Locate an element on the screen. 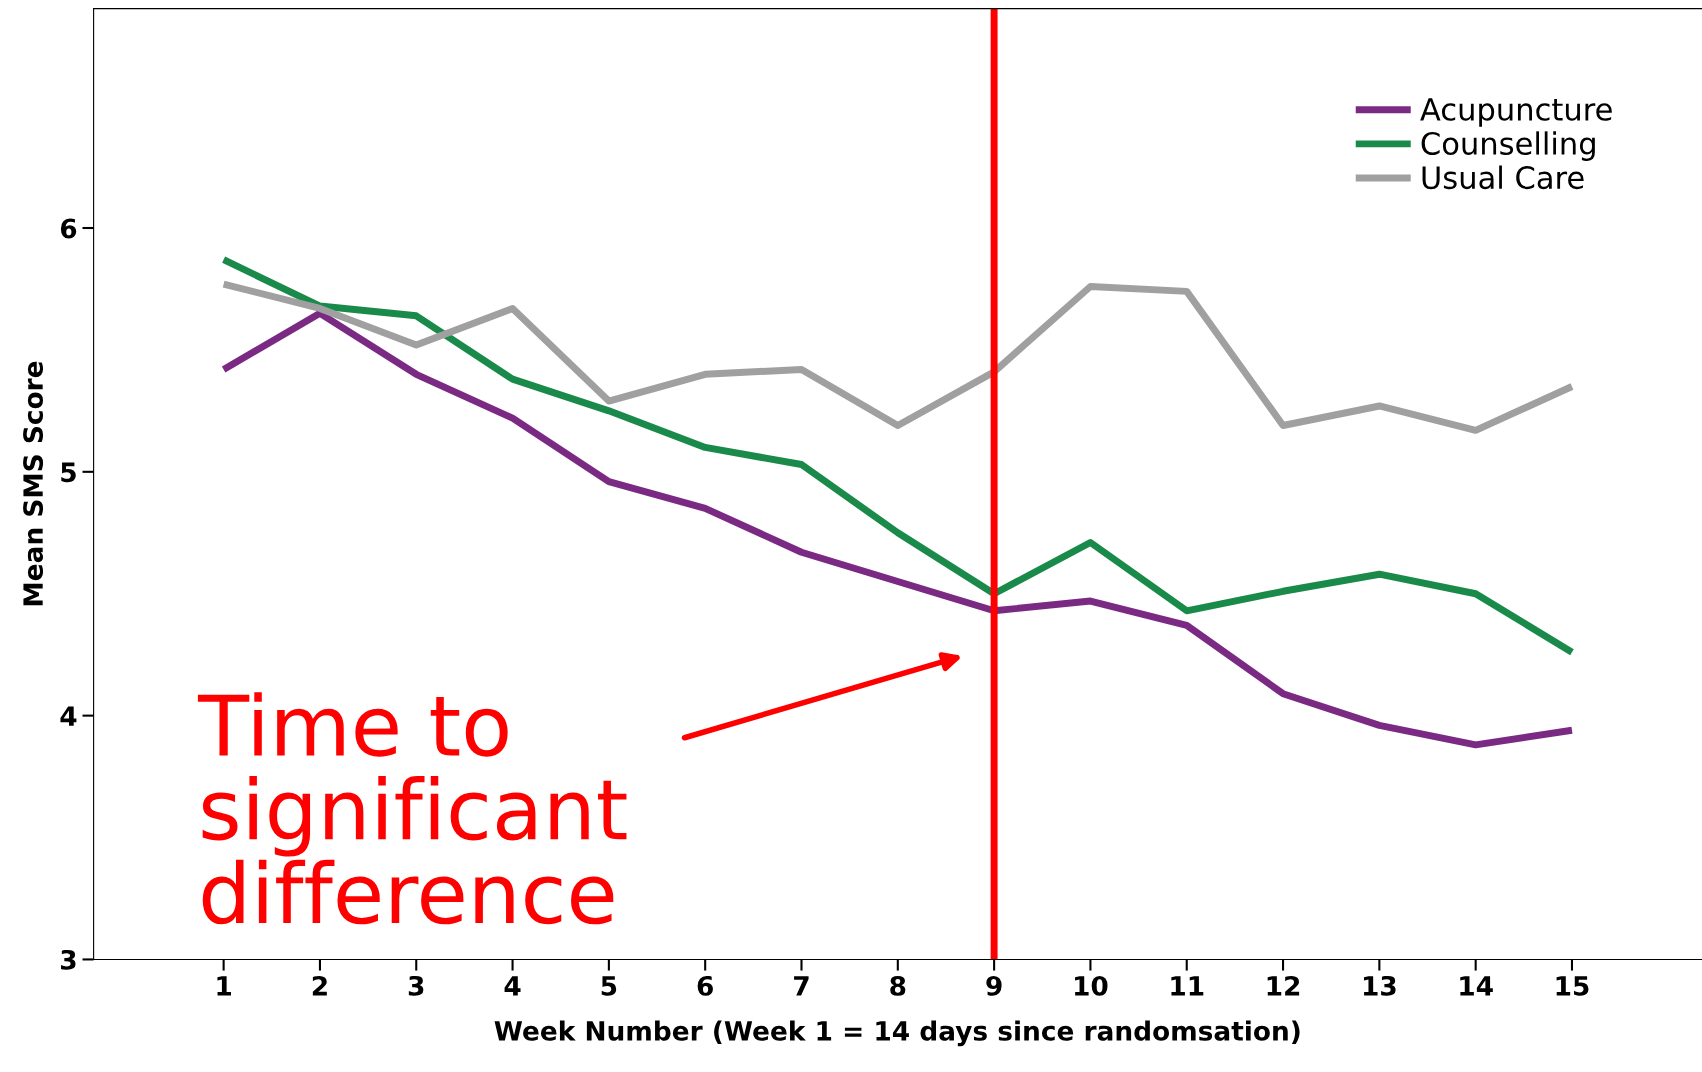  x-tick-label: 2 is located at coordinates (319, 985).